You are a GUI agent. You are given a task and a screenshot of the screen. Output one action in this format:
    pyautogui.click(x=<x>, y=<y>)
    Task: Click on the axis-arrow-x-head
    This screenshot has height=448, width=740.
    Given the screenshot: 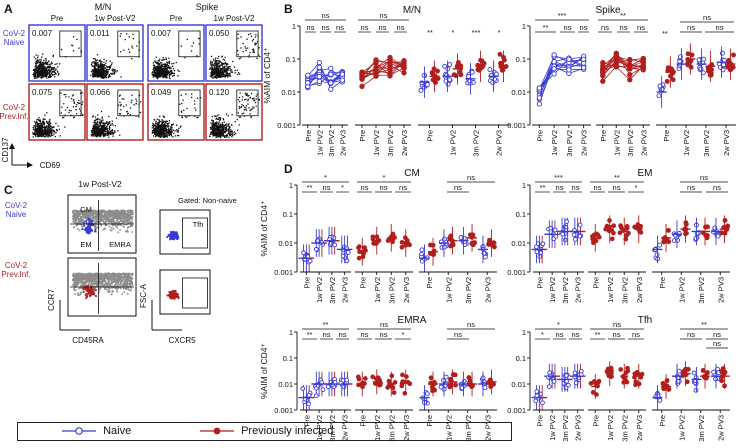 What is the action you would take?
    pyautogui.click(x=30, y=165)
    